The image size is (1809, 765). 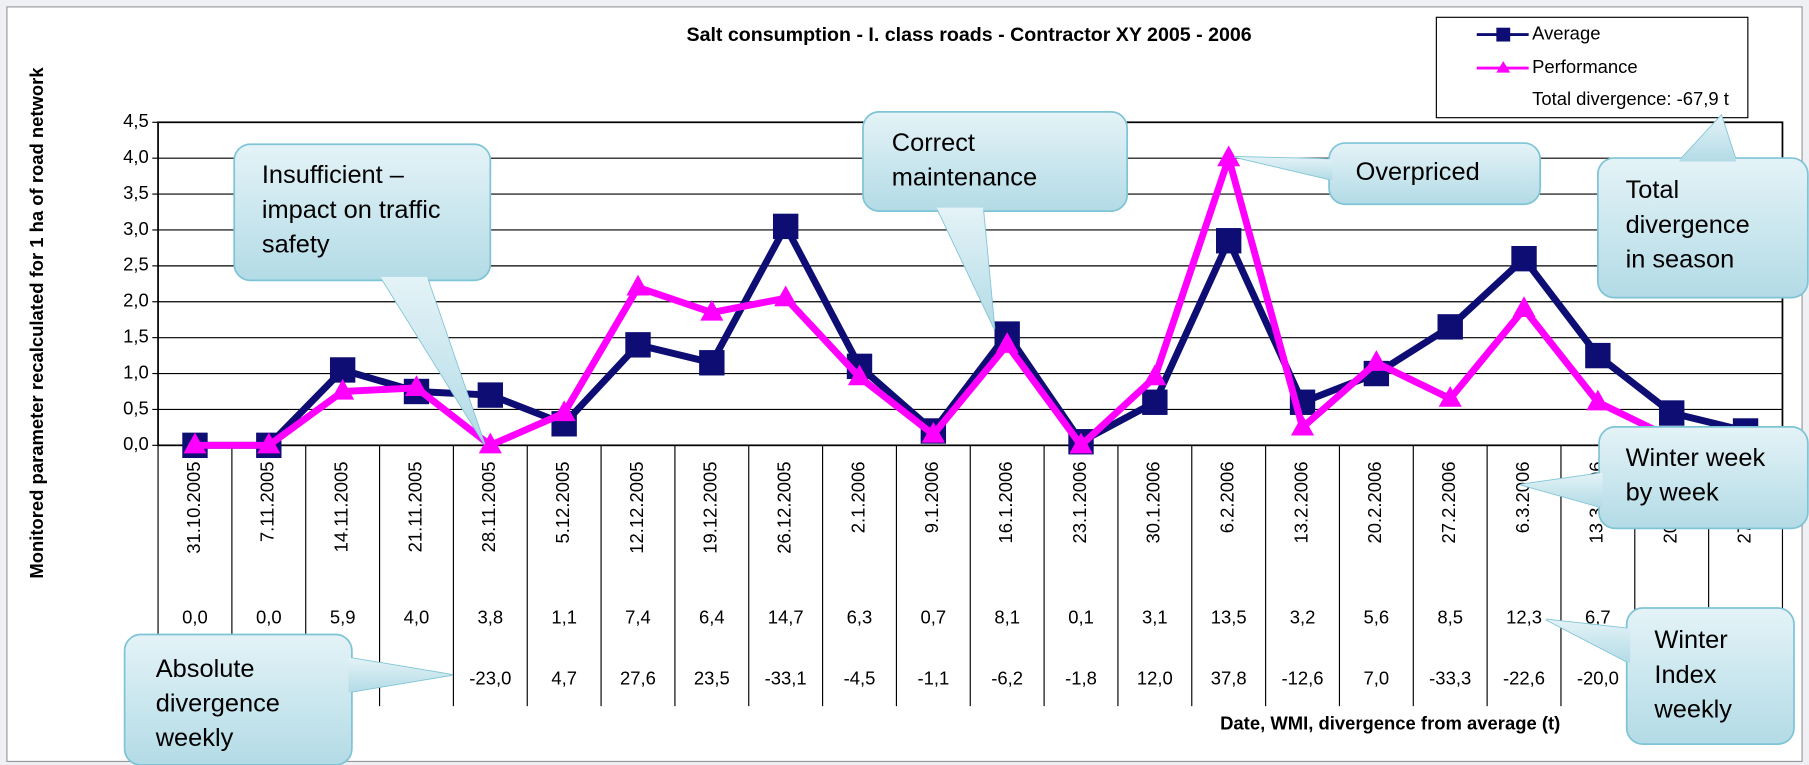 What do you see at coordinates (562, 502) in the screenshot?
I see `date-label: 5.12.2005` at bounding box center [562, 502].